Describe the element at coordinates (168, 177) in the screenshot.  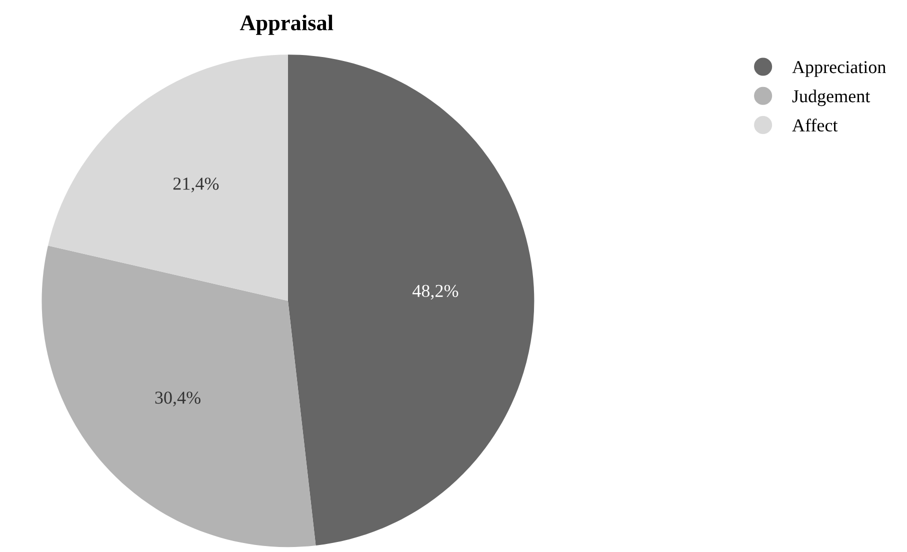
I see `pie-slice` at that location.